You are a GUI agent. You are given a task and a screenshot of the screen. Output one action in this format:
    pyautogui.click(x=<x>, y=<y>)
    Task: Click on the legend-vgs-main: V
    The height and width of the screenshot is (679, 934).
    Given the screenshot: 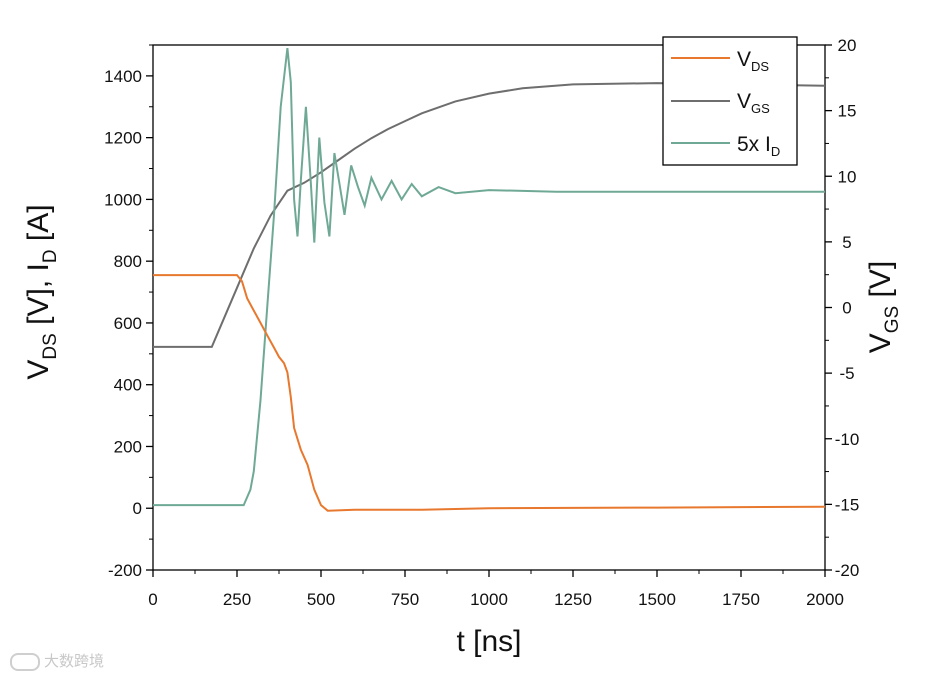 What is the action you would take?
    pyautogui.click(x=744, y=101)
    